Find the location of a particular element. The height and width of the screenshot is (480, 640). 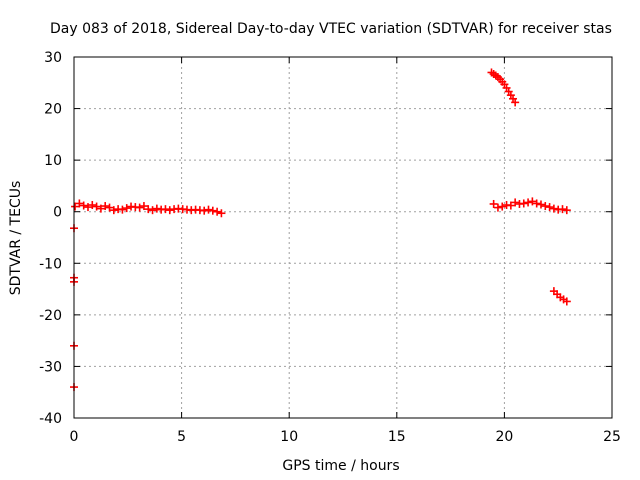

y-tick-label: -20 is located at coordinates (50, 316).